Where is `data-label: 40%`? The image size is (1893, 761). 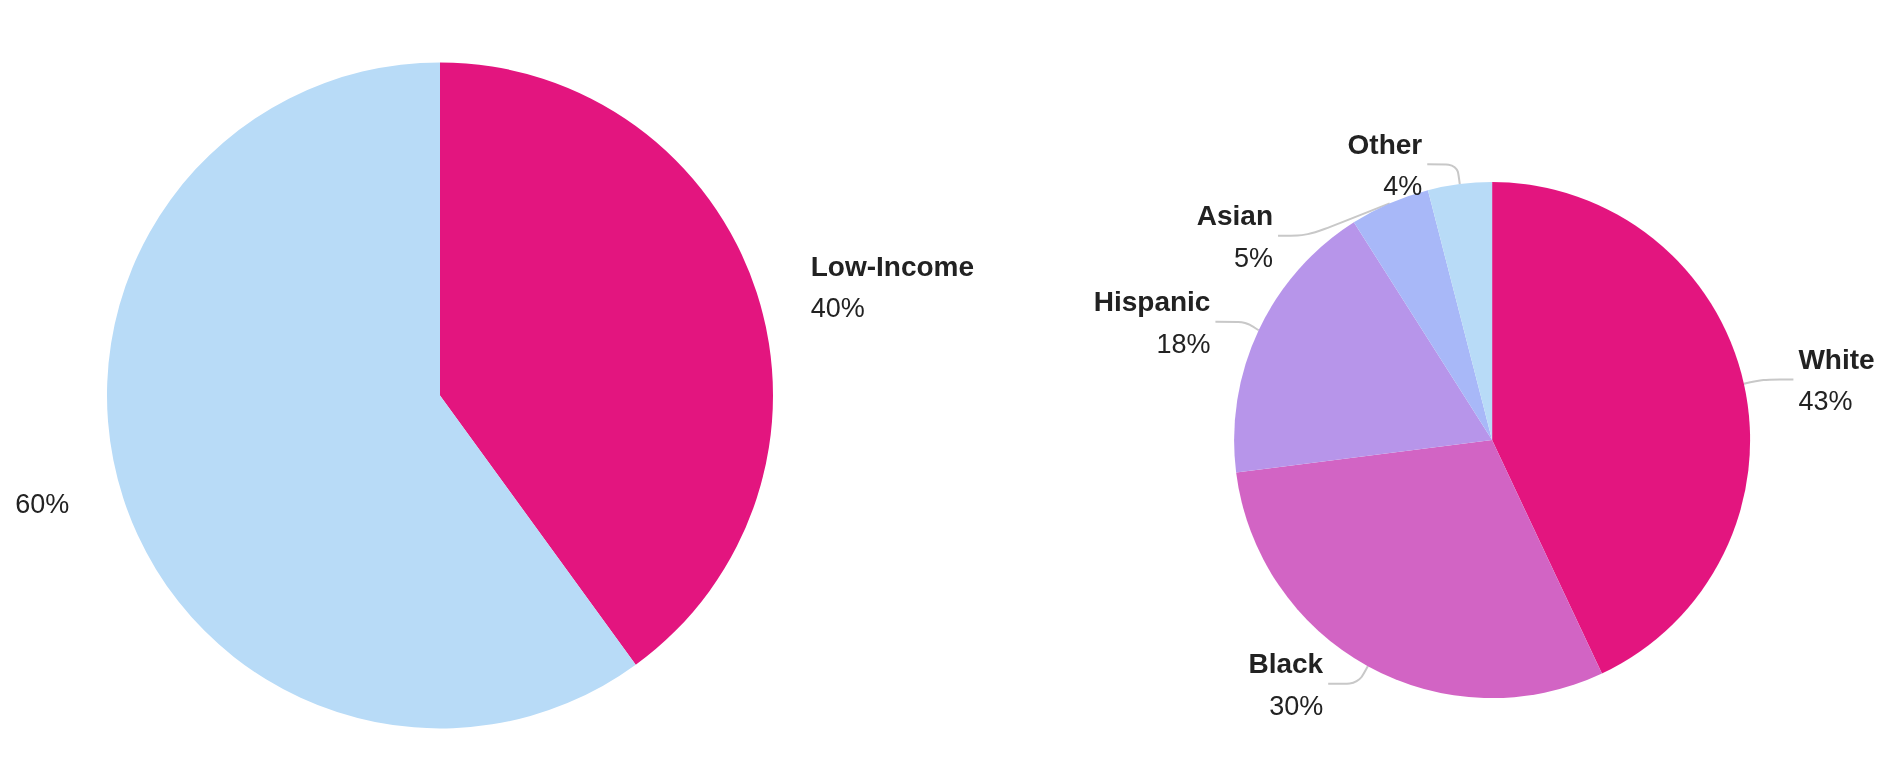
data-label: 40% is located at coordinates (837, 308).